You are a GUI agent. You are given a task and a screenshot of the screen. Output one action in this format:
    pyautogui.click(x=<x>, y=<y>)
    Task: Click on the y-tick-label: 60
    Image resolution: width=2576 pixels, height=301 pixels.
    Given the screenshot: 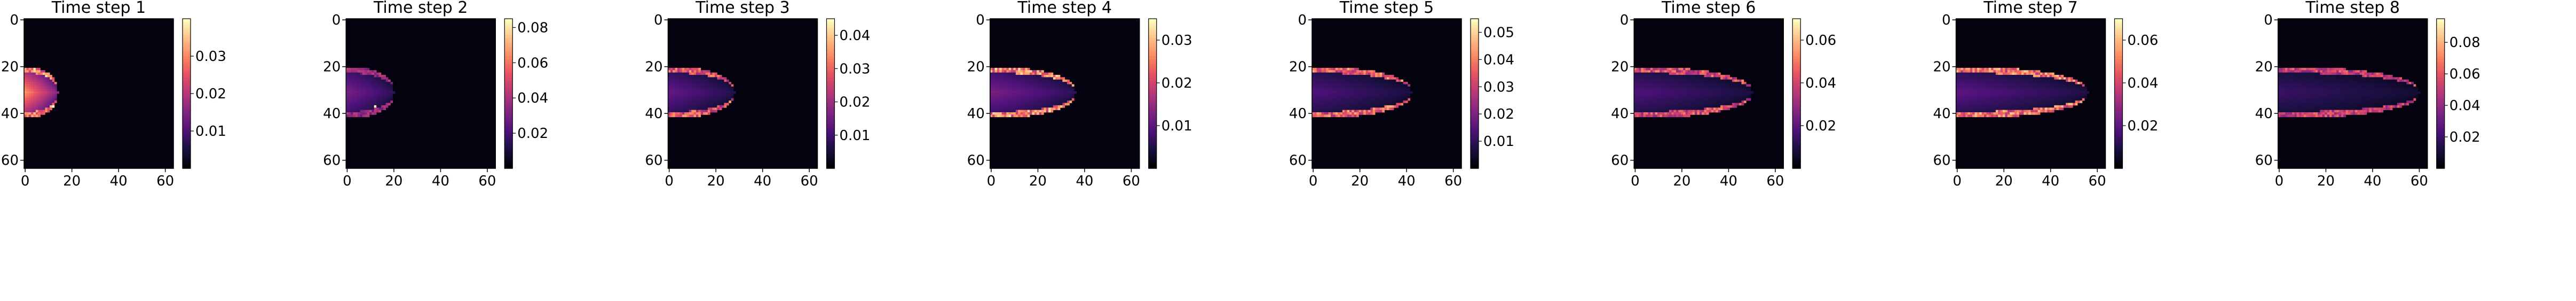 What is the action you would take?
    pyautogui.click(x=10, y=161)
    